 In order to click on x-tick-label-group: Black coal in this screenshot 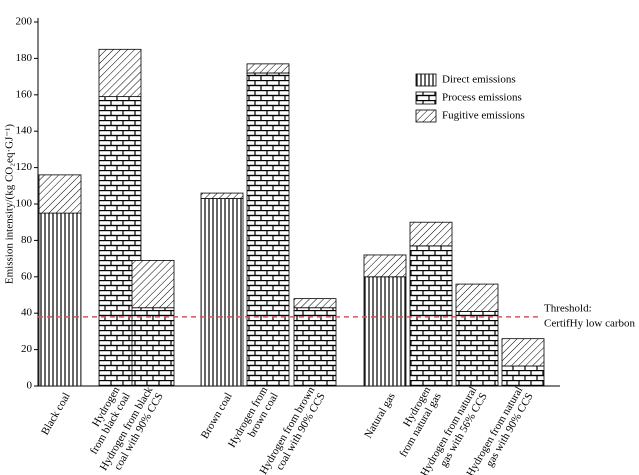, I will do `click(56, 414)`.